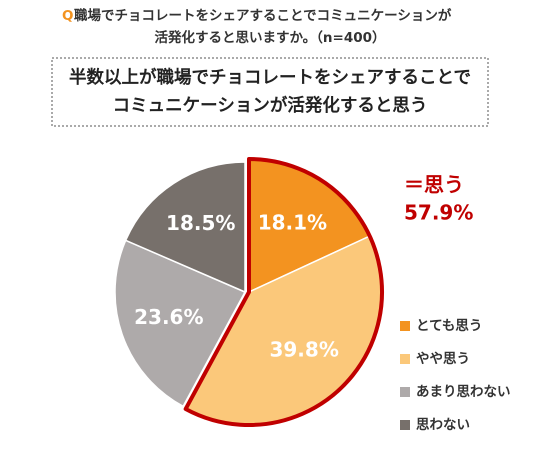 The width and height of the screenshot is (536, 471). I want to click on data-label: 18.5%, so click(200, 223).